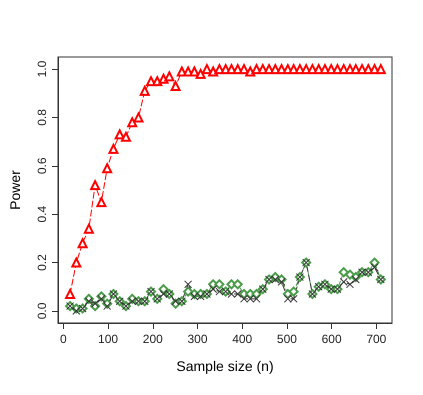  I want to click on y-tick-label: 0.6, so click(42, 165).